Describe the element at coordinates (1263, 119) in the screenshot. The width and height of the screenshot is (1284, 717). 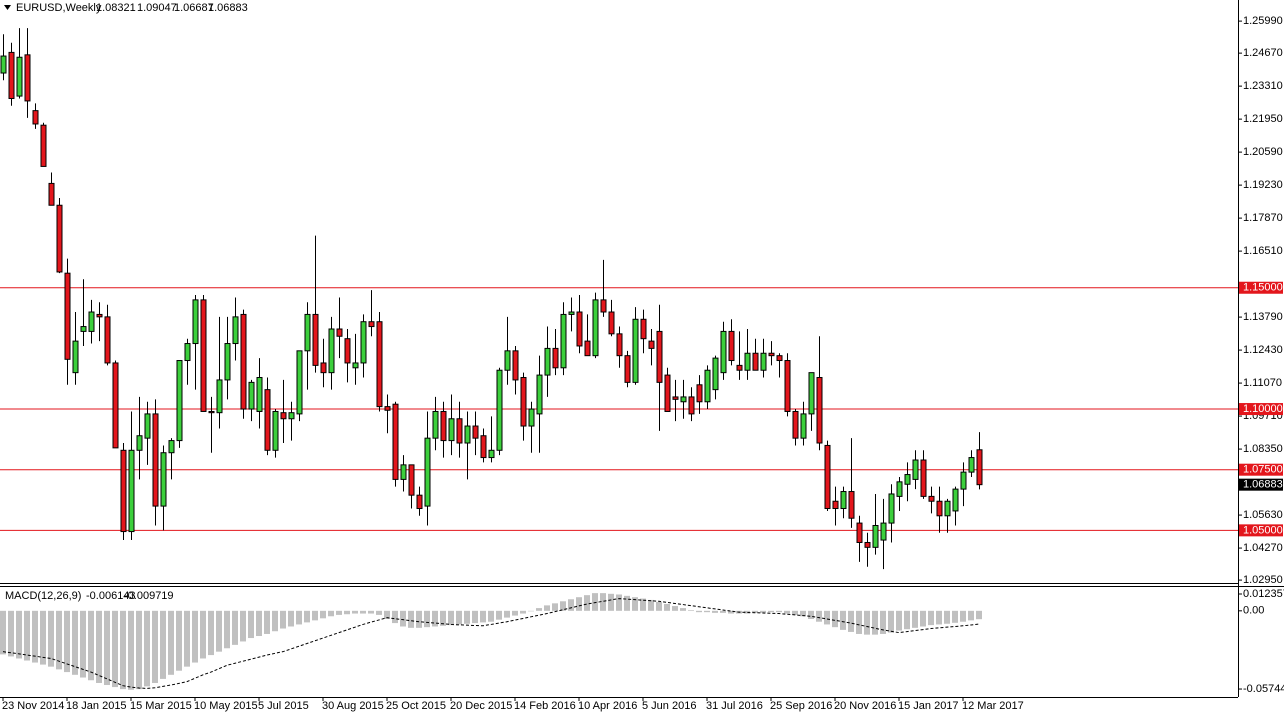
I see `y-tick-label: 1.21950` at that location.